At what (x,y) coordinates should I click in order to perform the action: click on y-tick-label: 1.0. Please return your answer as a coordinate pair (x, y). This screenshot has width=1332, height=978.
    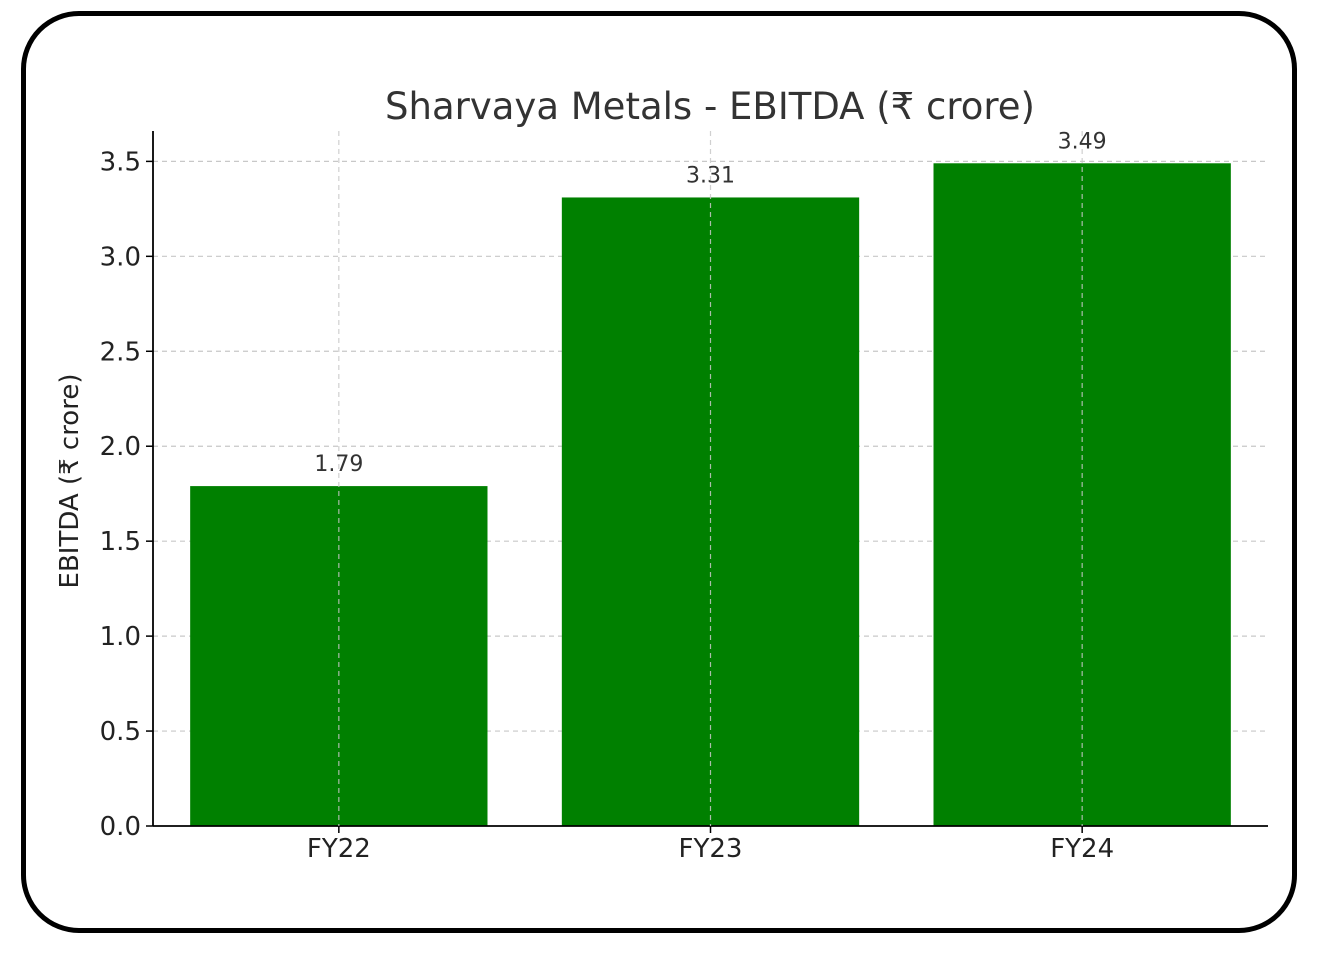
    Looking at the image, I should click on (120, 637).